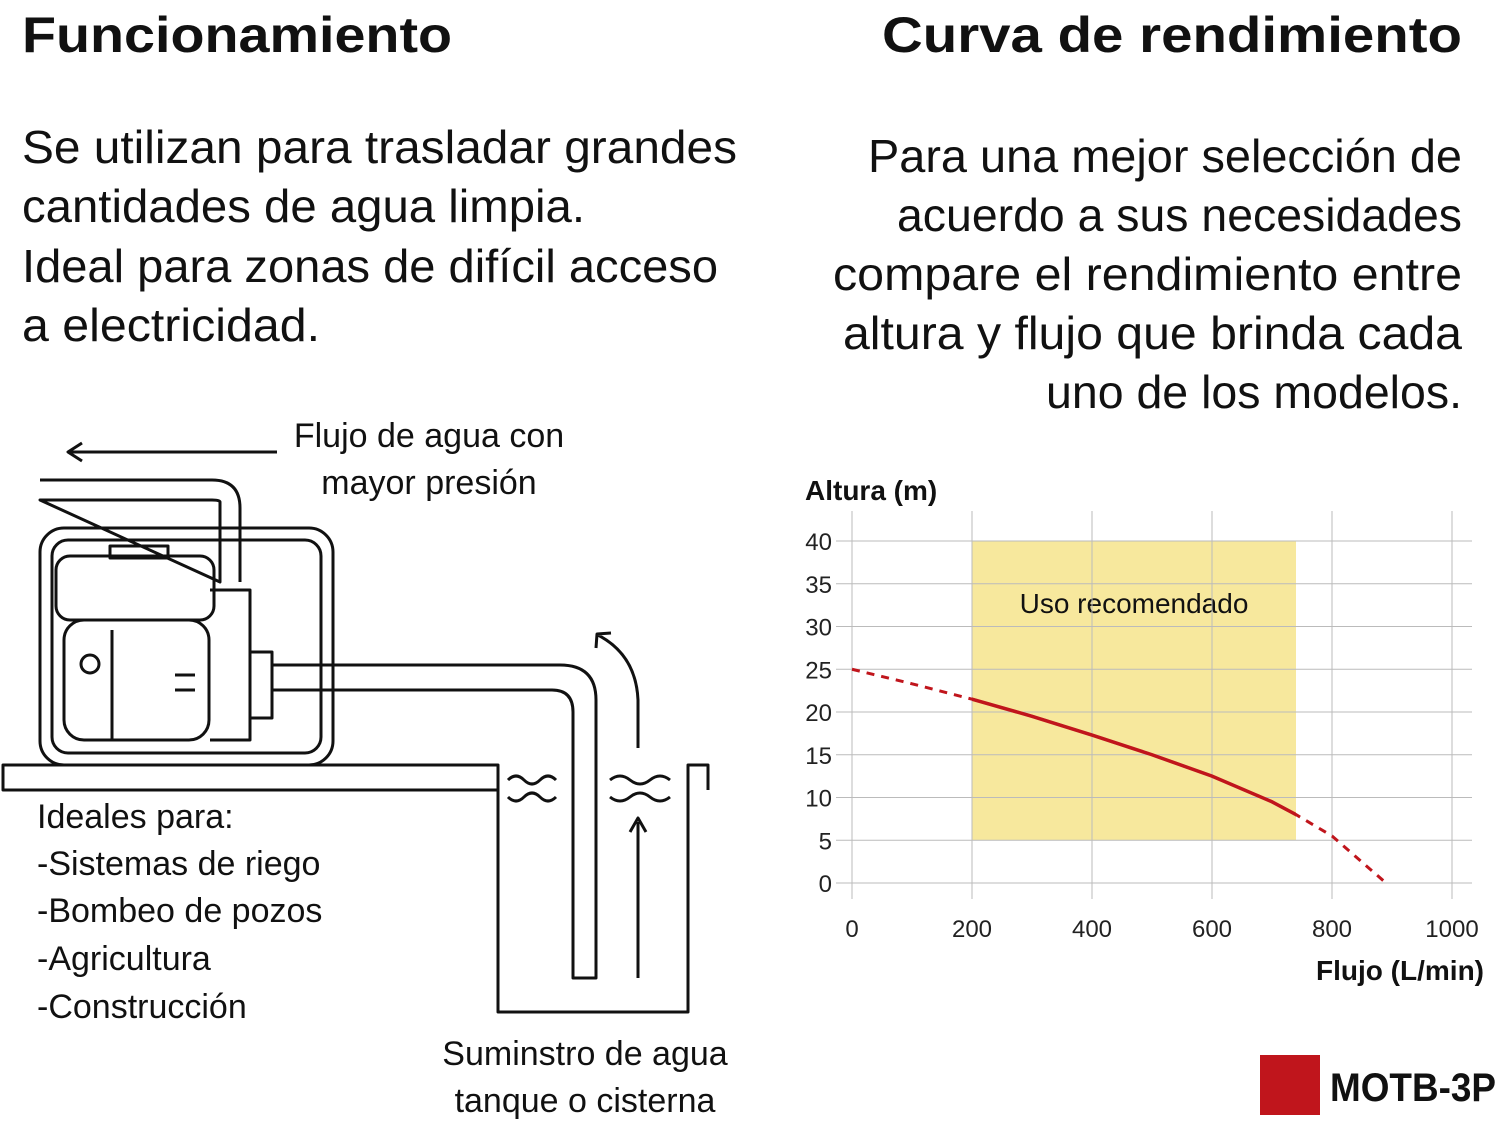 The image size is (1500, 1124). Describe the element at coordinates (818, 713) in the screenshot. I see `y-tick-label: 20` at that location.